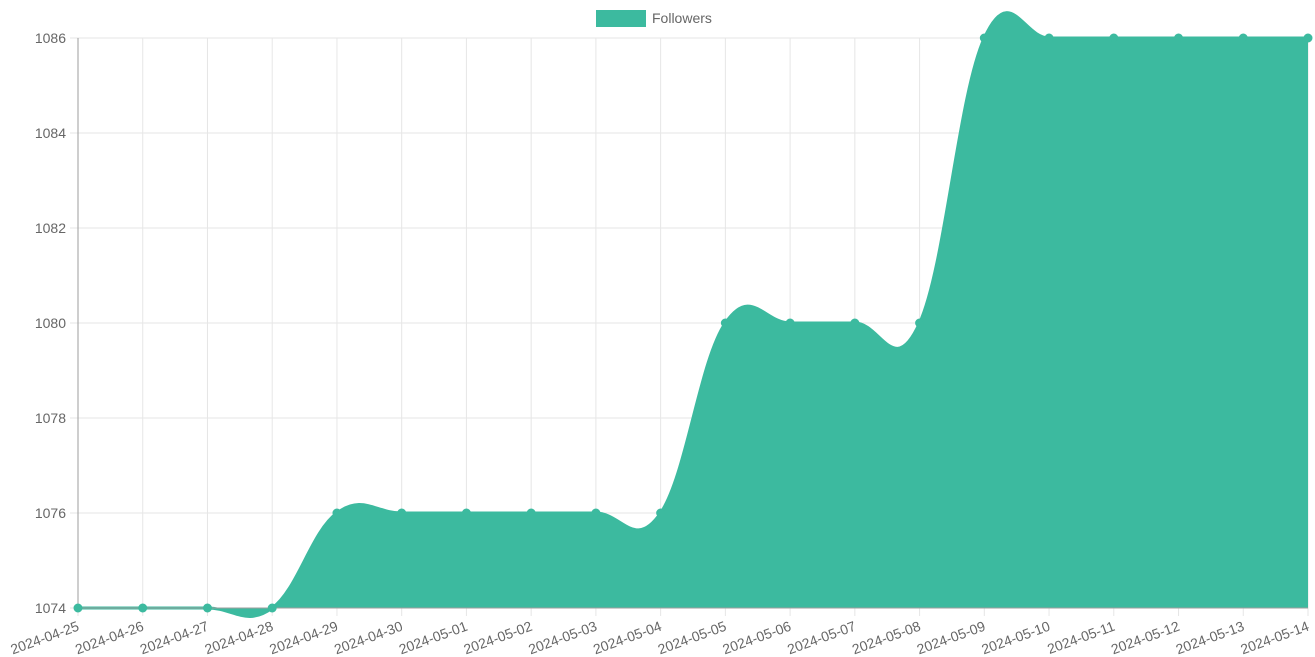  What do you see at coordinates (303, 637) in the screenshot?
I see `x-tick-label: 2024-04-29` at bounding box center [303, 637].